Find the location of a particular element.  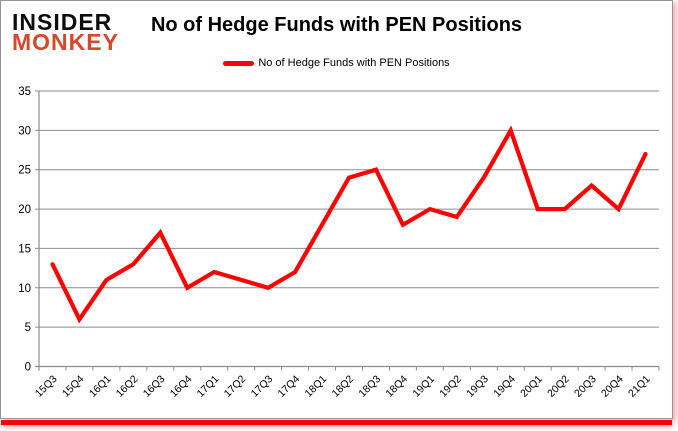

y-axis-tick-label: 35 is located at coordinates (24, 92).